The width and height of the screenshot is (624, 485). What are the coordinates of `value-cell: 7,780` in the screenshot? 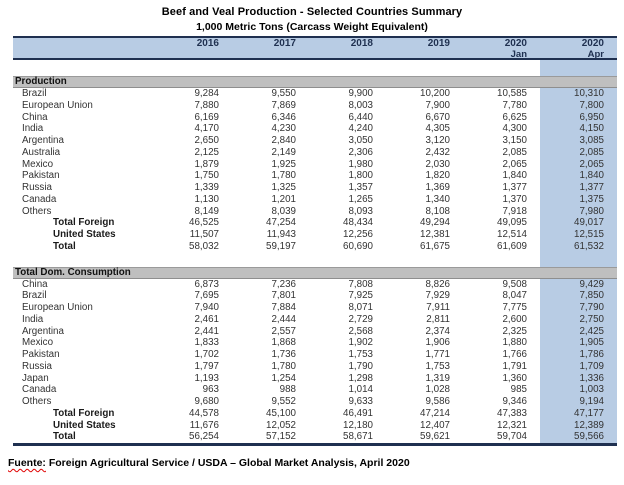 It's located at (514, 105).